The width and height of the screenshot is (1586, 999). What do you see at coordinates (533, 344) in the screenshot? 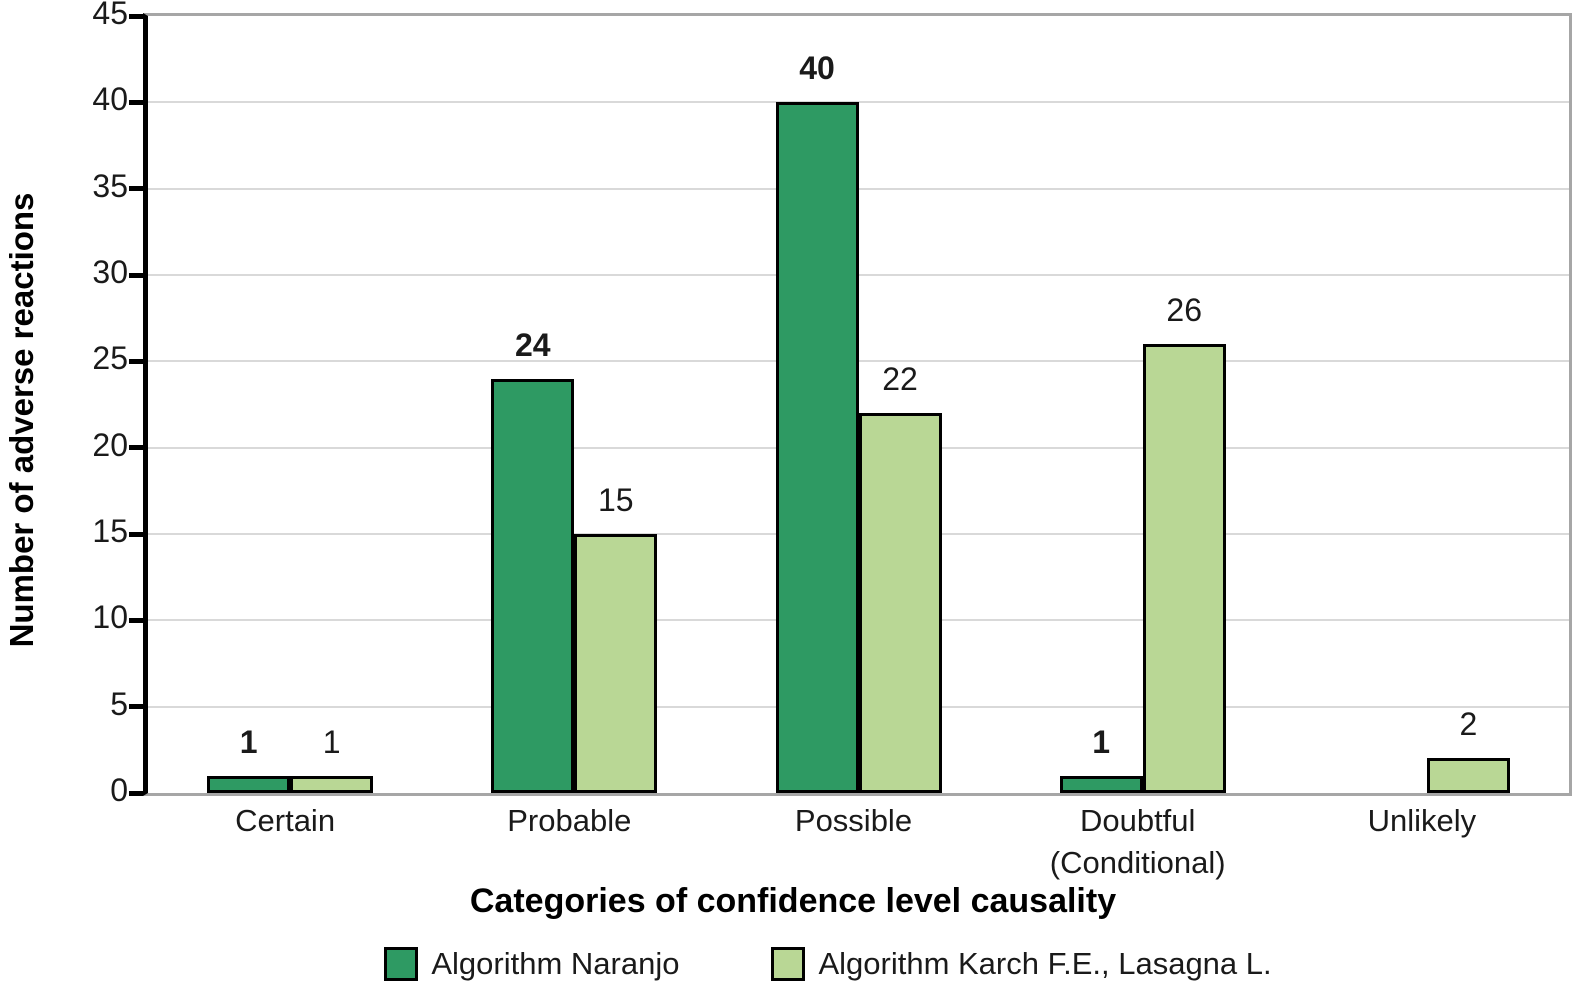
I see `value-label-algorithm-naranjo-probable: 24` at bounding box center [533, 344].